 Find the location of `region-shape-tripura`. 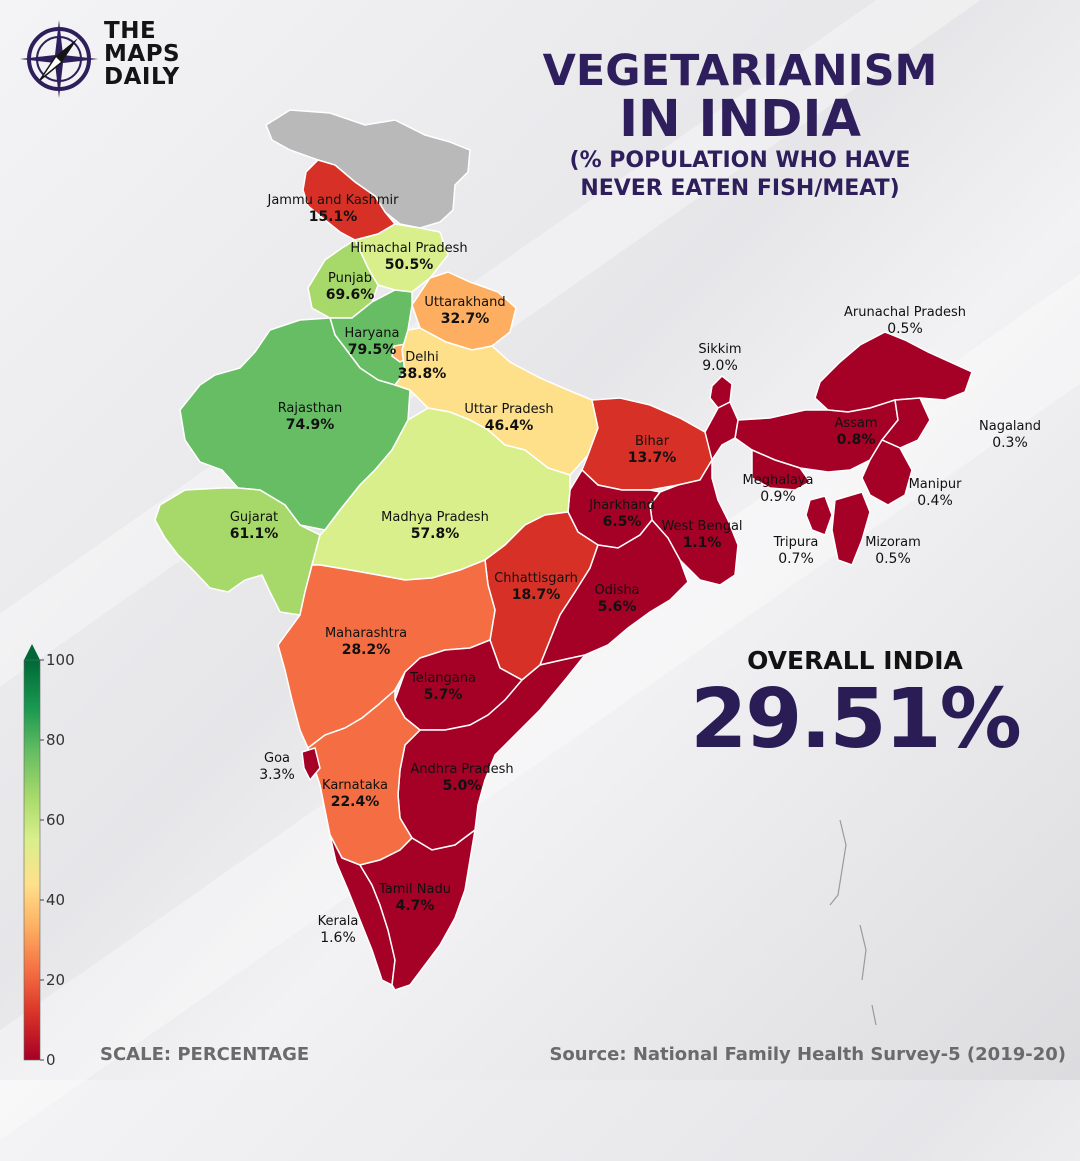

region-shape-tripura is located at coordinates (819, 515).